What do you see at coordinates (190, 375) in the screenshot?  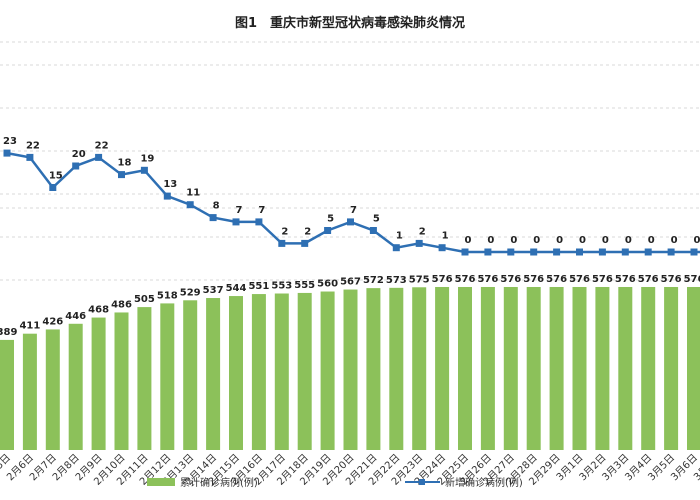 I see `bar-2月13日` at bounding box center [190, 375].